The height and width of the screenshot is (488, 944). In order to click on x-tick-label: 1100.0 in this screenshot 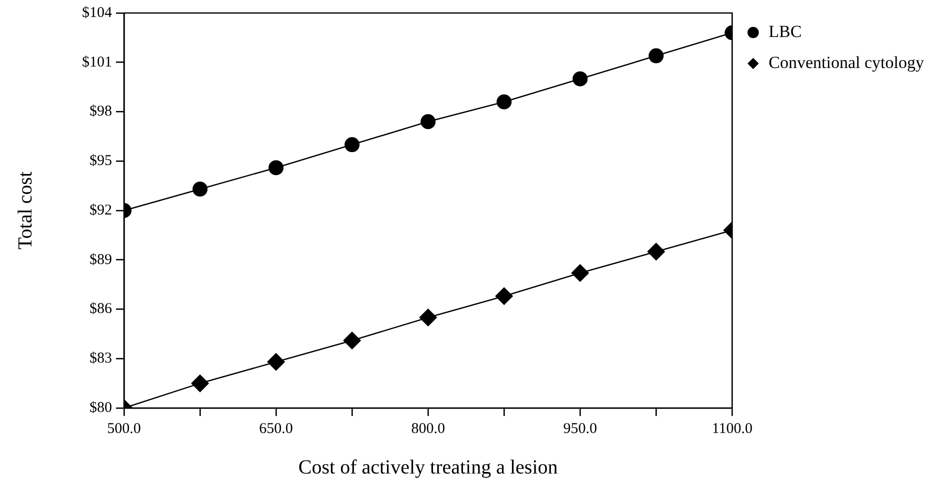, I will do `click(732, 428)`.